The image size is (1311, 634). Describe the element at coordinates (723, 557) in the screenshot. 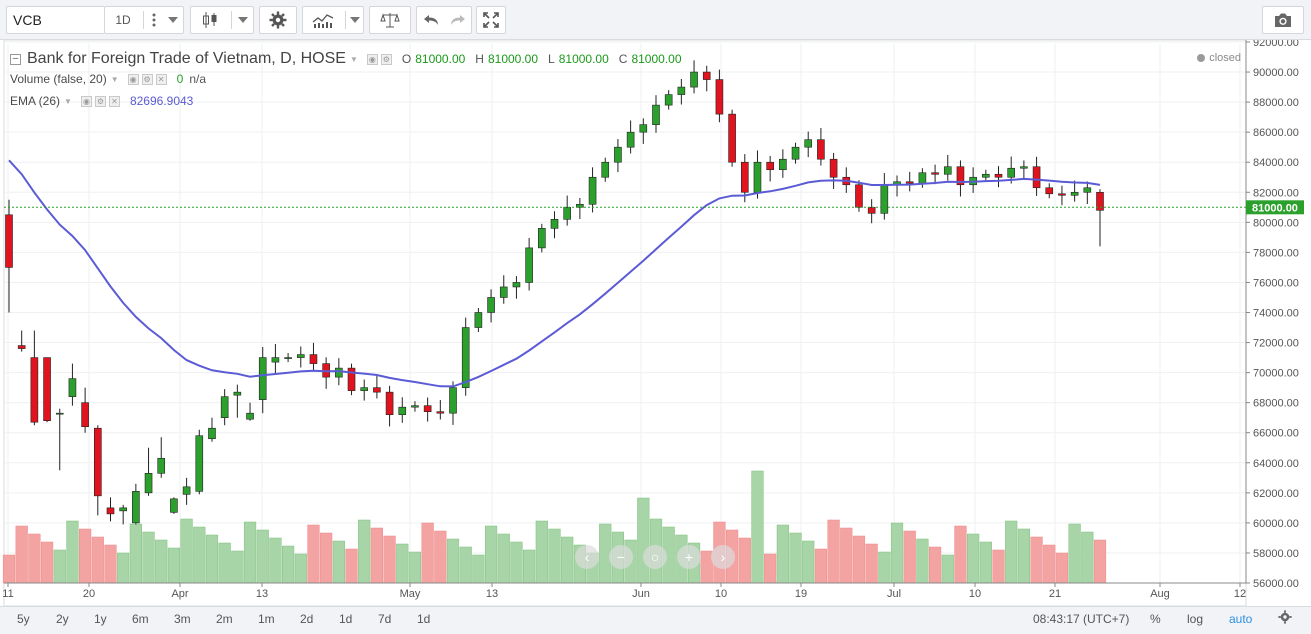

I see `scroll-right-icon: ›` at that location.